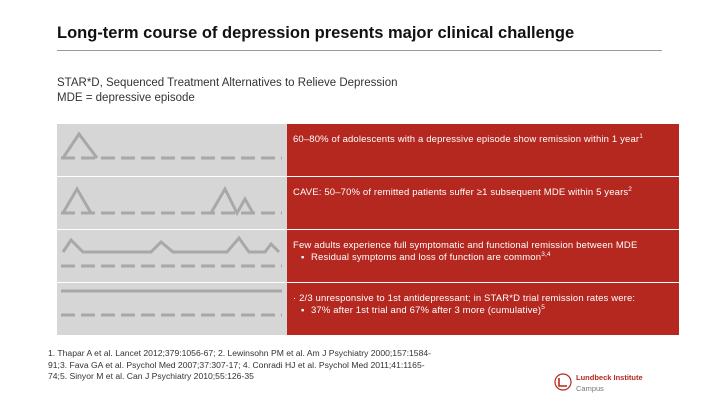  I want to click on row-citation: 1, so click(641, 136).